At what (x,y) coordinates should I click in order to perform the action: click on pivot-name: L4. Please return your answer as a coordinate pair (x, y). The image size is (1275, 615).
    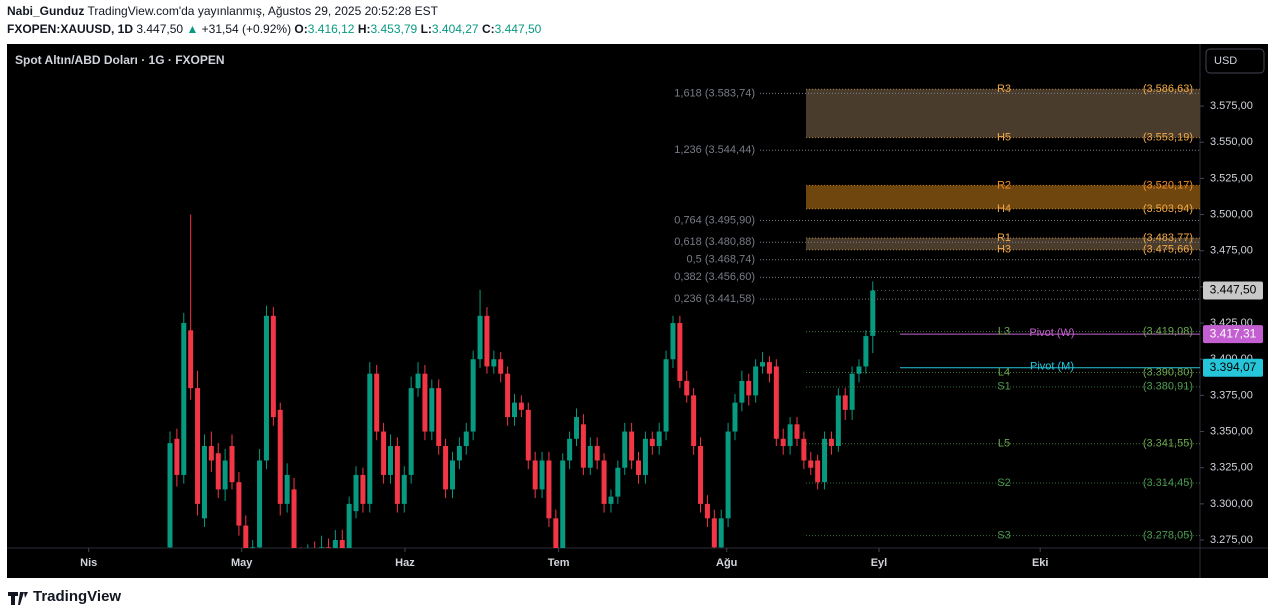
    Looking at the image, I should click on (1004, 372).